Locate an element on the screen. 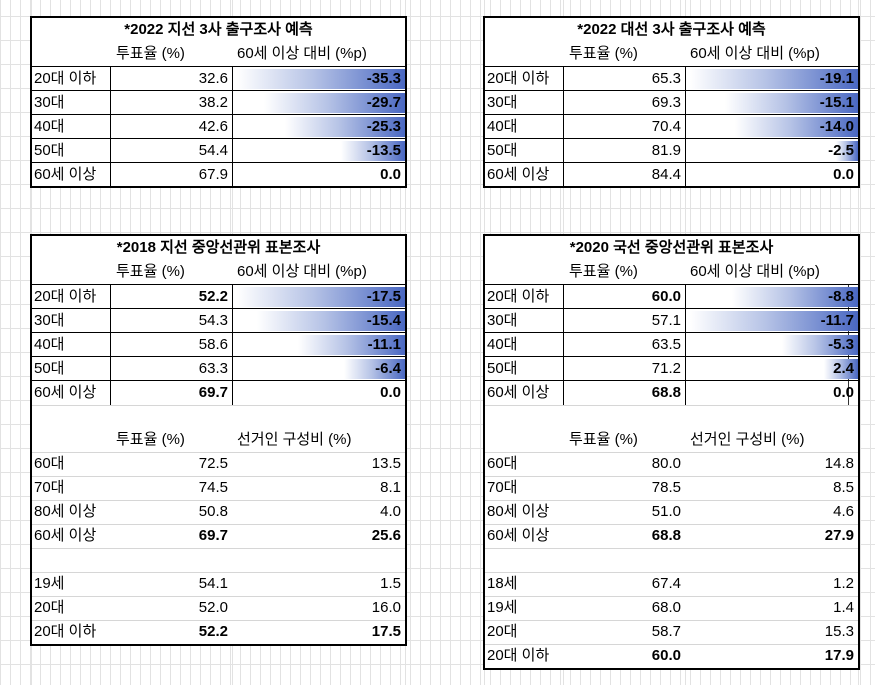 The height and width of the screenshot is (685, 875). age-label: 18세 is located at coordinates (502, 583).